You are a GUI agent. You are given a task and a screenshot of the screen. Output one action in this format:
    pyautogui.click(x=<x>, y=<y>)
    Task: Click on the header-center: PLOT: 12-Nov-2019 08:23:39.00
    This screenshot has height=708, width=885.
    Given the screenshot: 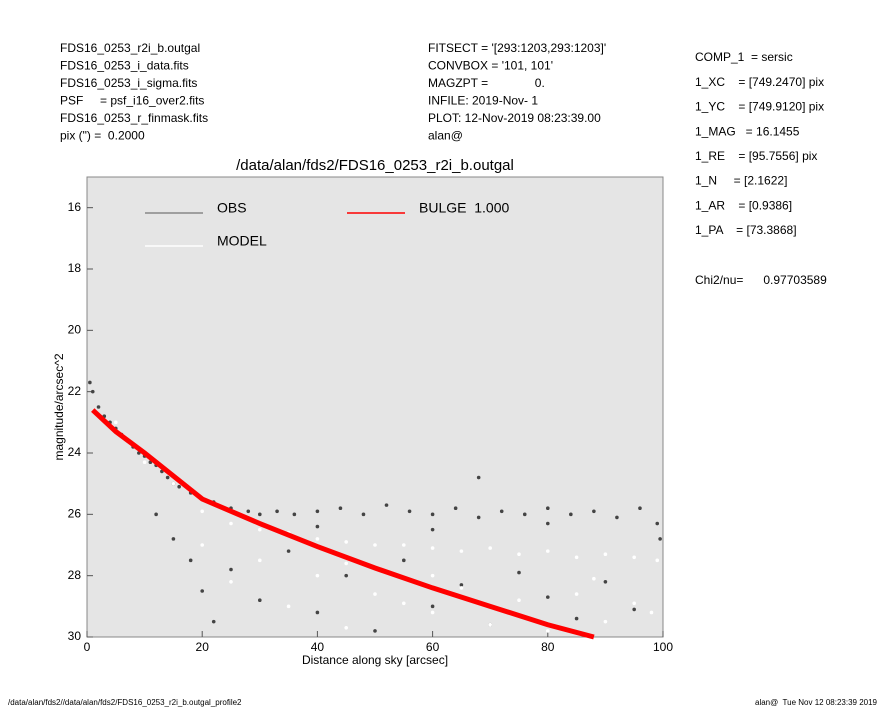 What is the action you would take?
    pyautogui.click(x=514, y=118)
    